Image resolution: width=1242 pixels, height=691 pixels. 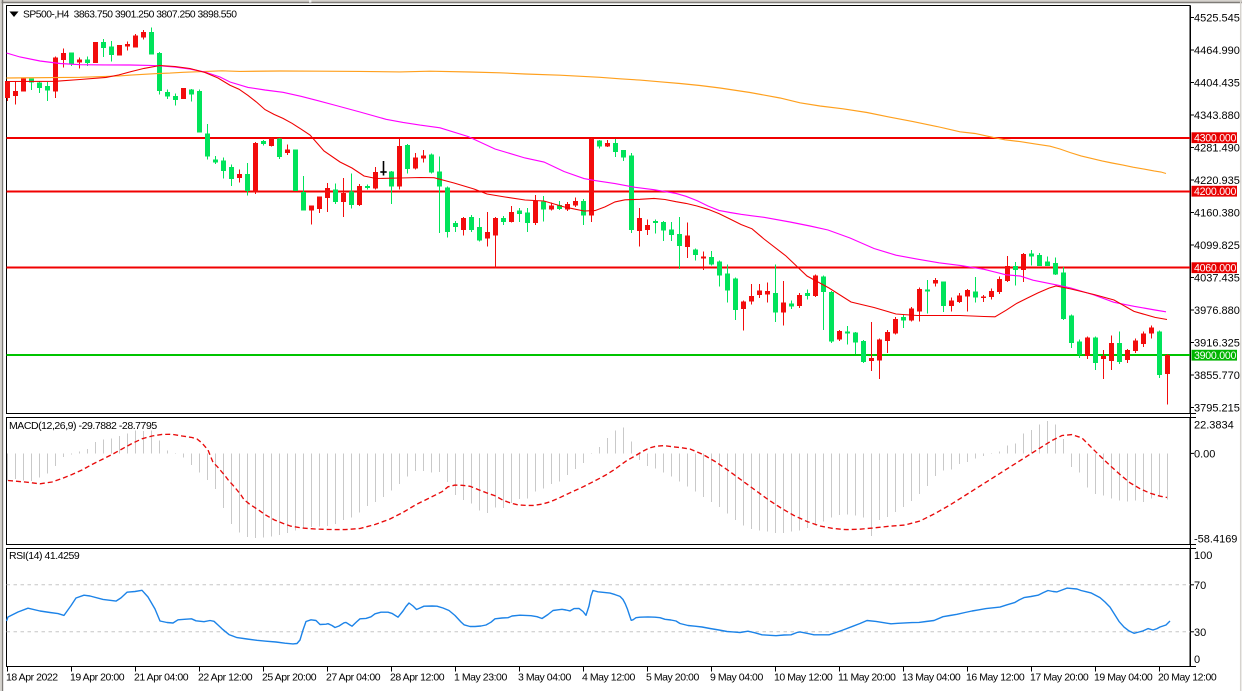 What do you see at coordinates (867, 678) in the screenshot?
I see `svg-text: 11 May 20:00` at bounding box center [867, 678].